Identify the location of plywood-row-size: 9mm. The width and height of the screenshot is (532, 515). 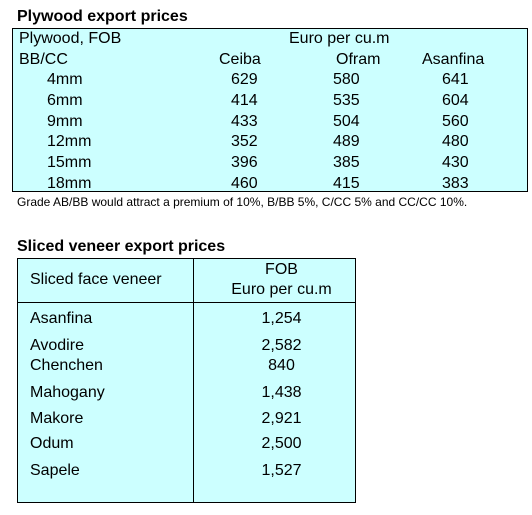
(65, 121).